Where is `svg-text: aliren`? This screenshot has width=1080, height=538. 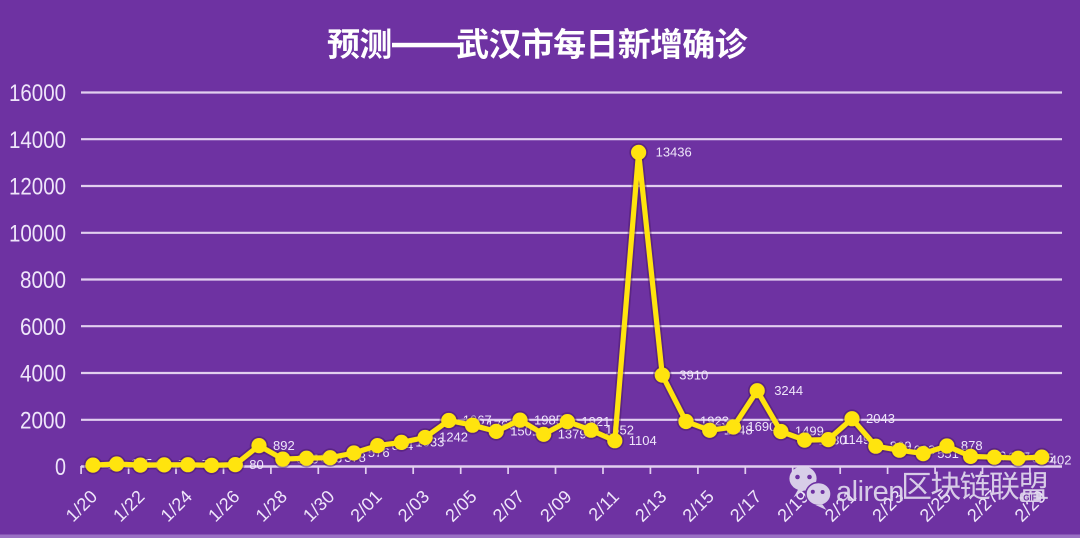 svg-text: aliren is located at coordinates (870, 492).